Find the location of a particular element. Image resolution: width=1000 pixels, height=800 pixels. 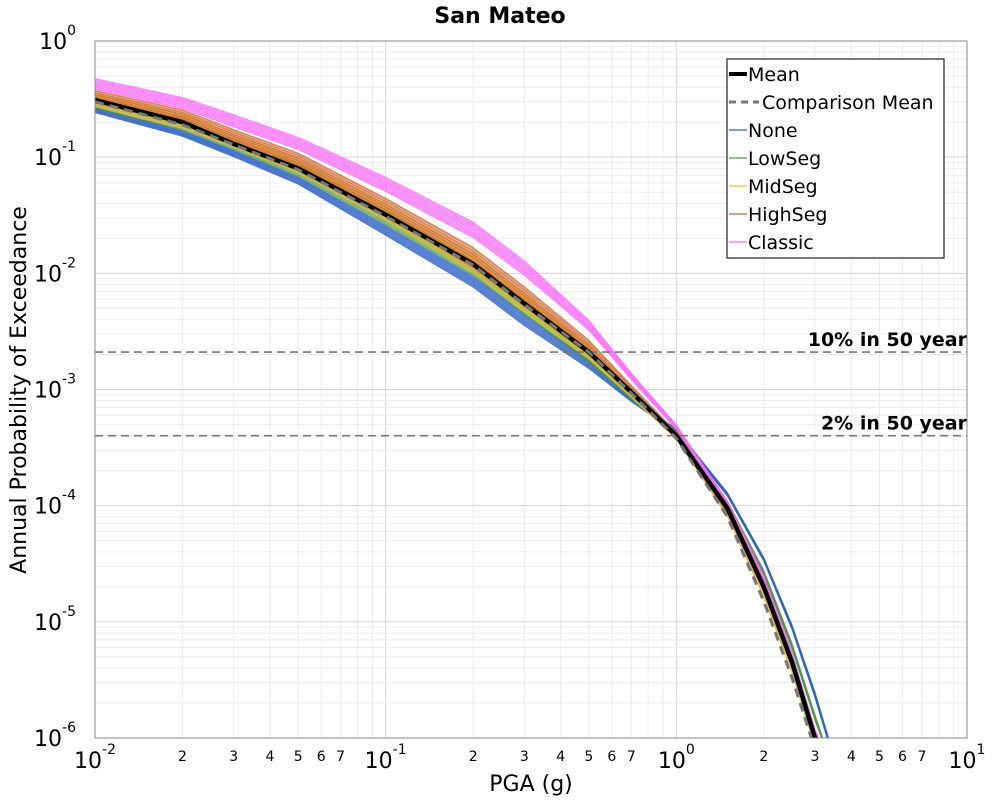

reference-lines: 10% in 50 year 2% in 50 year is located at coordinates (531, 383).